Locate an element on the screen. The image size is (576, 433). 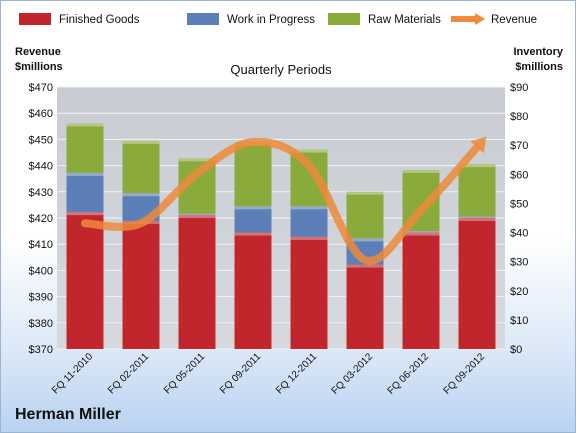
bar-work-in-progress-fq-11-2010 is located at coordinates (85, 192).